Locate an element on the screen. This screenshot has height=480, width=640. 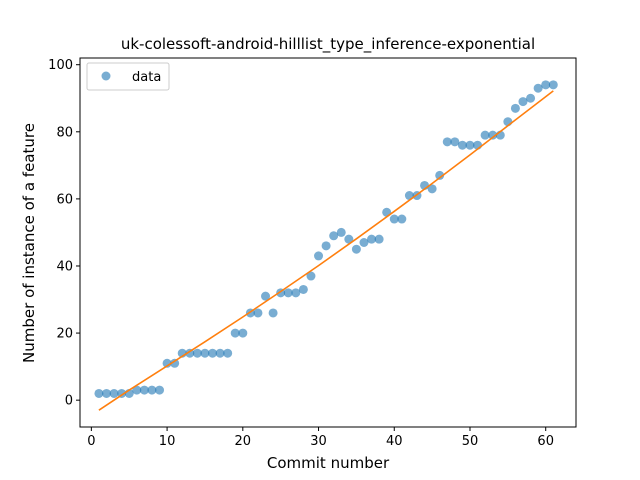
x-axis: 0 10 20 30 40 50 60 is located at coordinates (320, 438).